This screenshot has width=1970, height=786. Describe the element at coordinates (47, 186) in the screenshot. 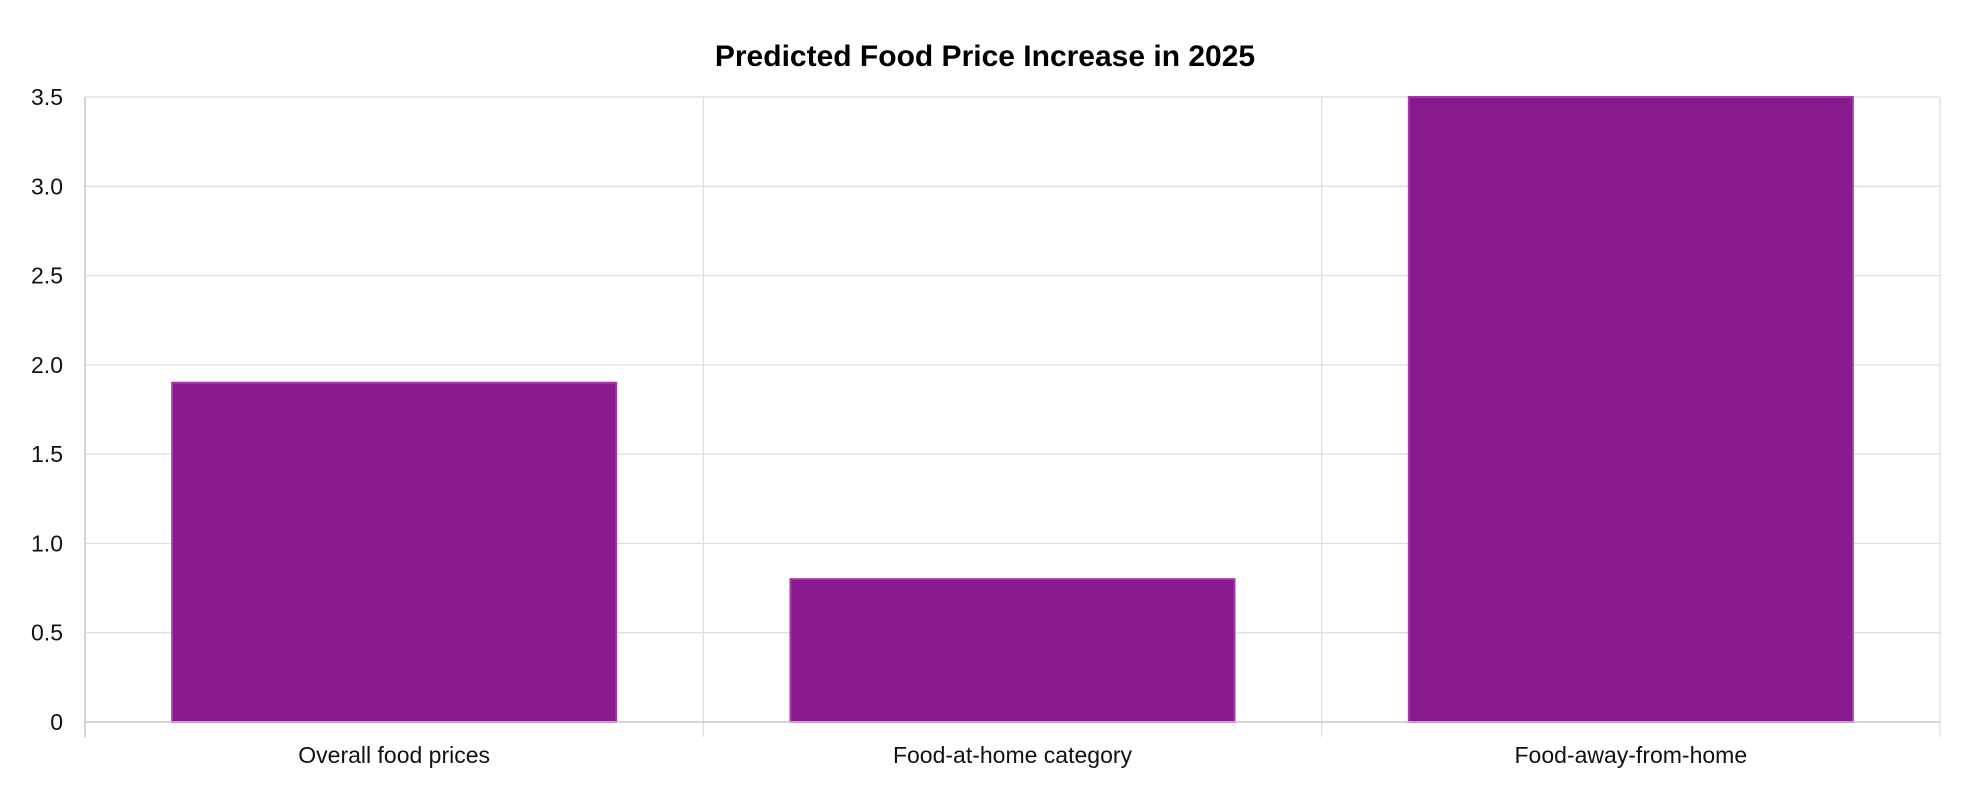

I see `y-tick-label: 3.0` at that location.